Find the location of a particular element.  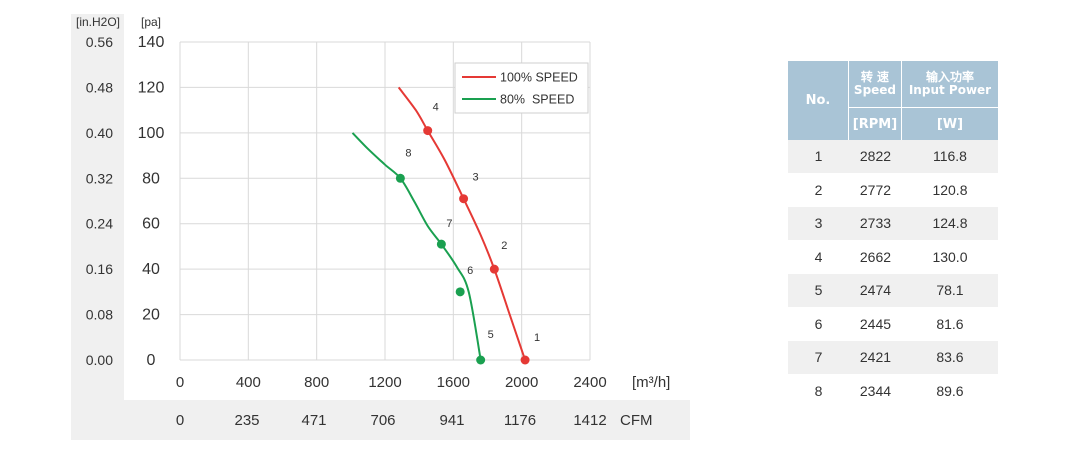

table-row: 5 2474 78.1 is located at coordinates (893, 291).